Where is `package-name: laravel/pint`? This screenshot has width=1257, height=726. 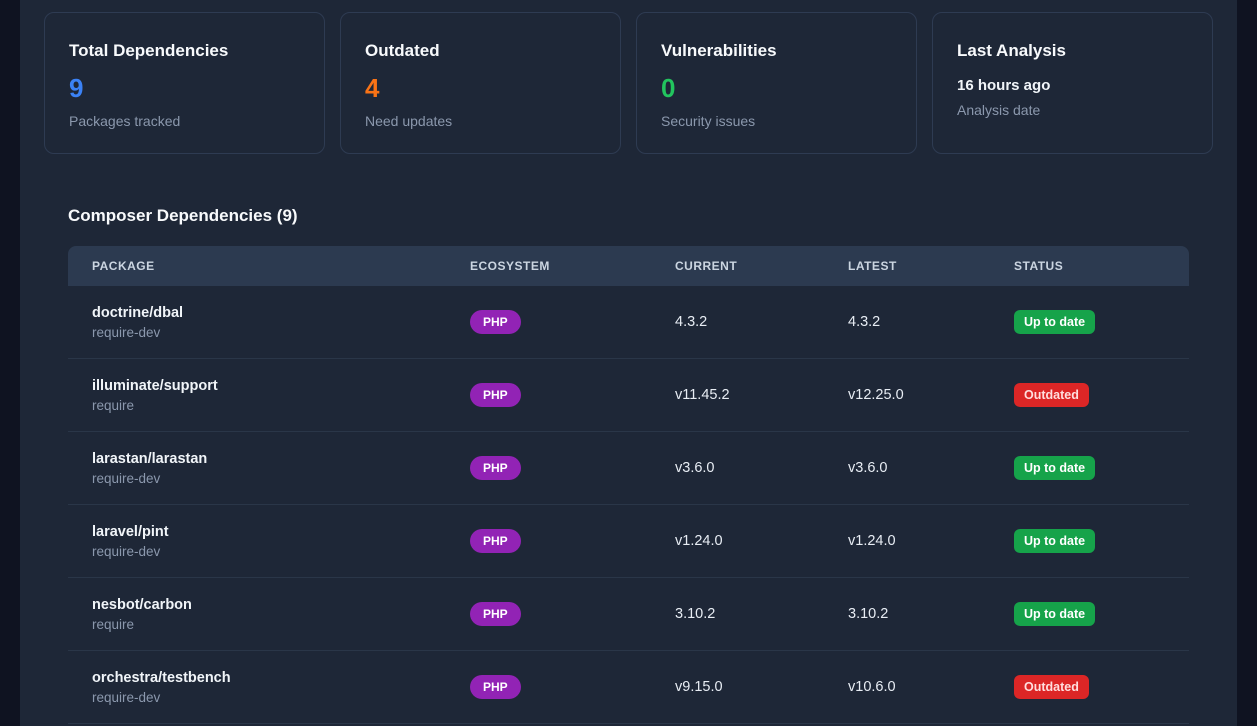
package-name: laravel/pint is located at coordinates (130, 531).